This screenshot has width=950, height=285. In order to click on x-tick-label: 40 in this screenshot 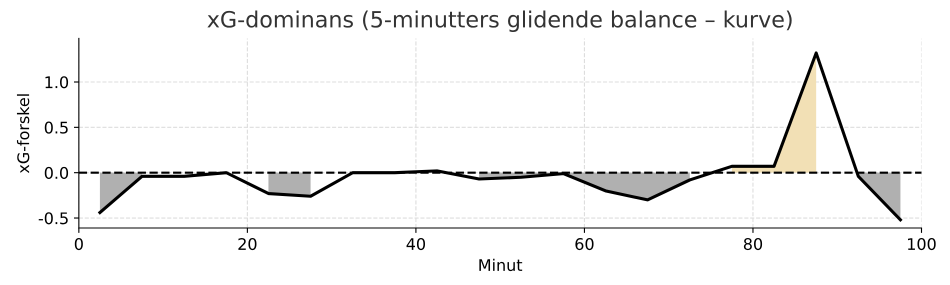, I will do `click(416, 244)`.